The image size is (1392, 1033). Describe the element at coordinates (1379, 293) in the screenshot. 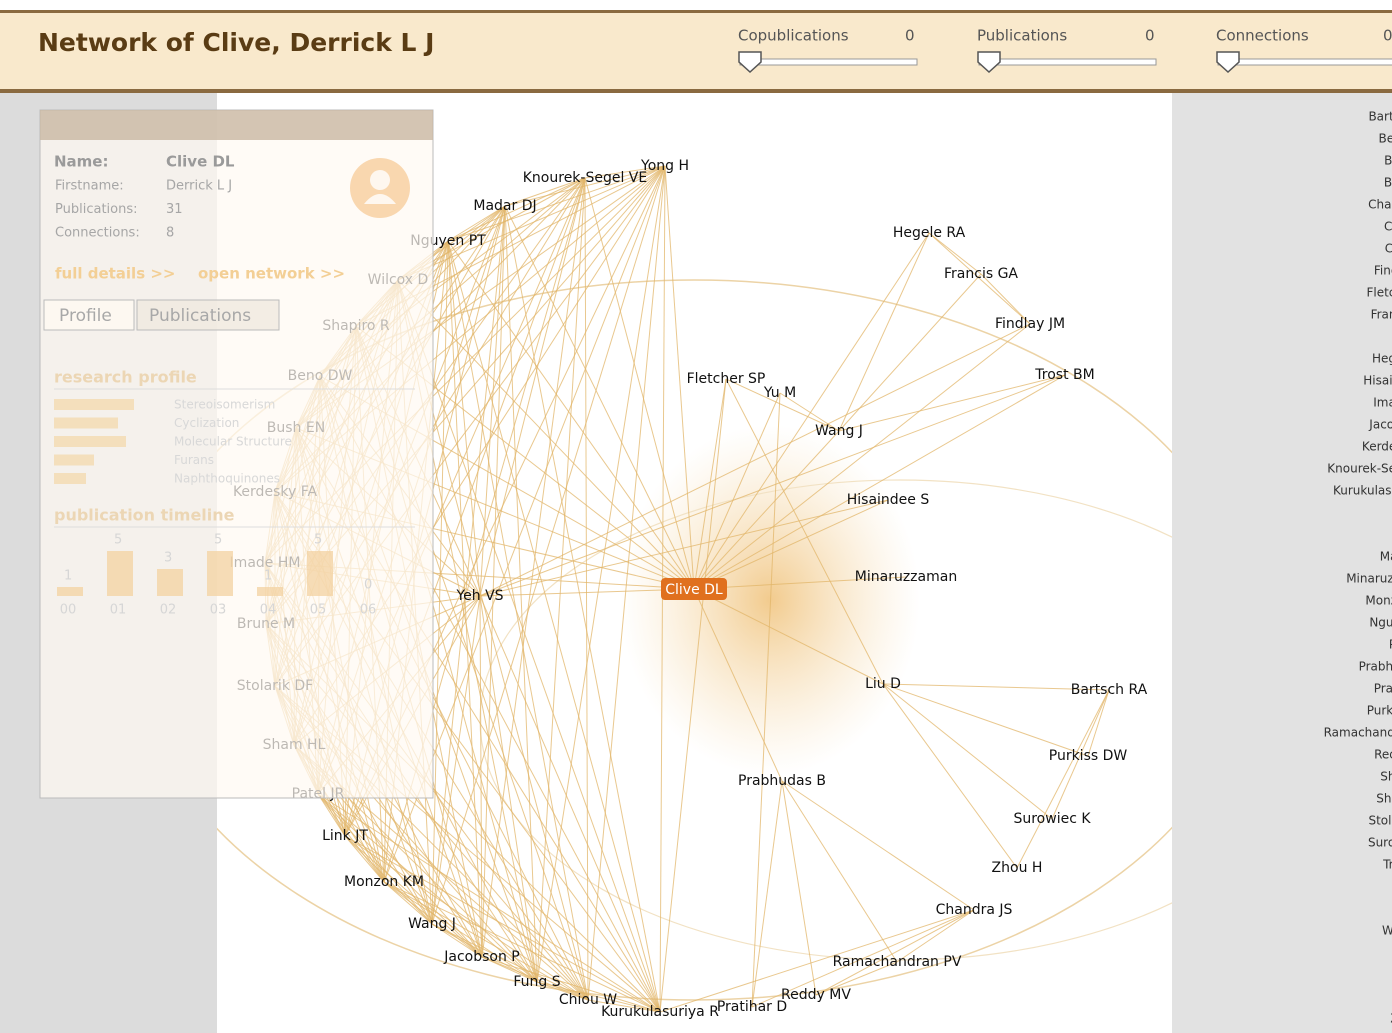

I see `author-name: Fletcher SP` at that location.